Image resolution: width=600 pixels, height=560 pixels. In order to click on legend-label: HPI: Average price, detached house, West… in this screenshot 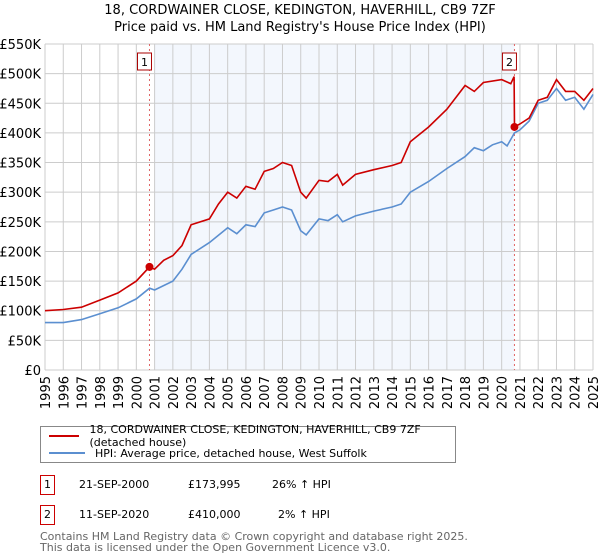, I will do `click(231, 453)`.